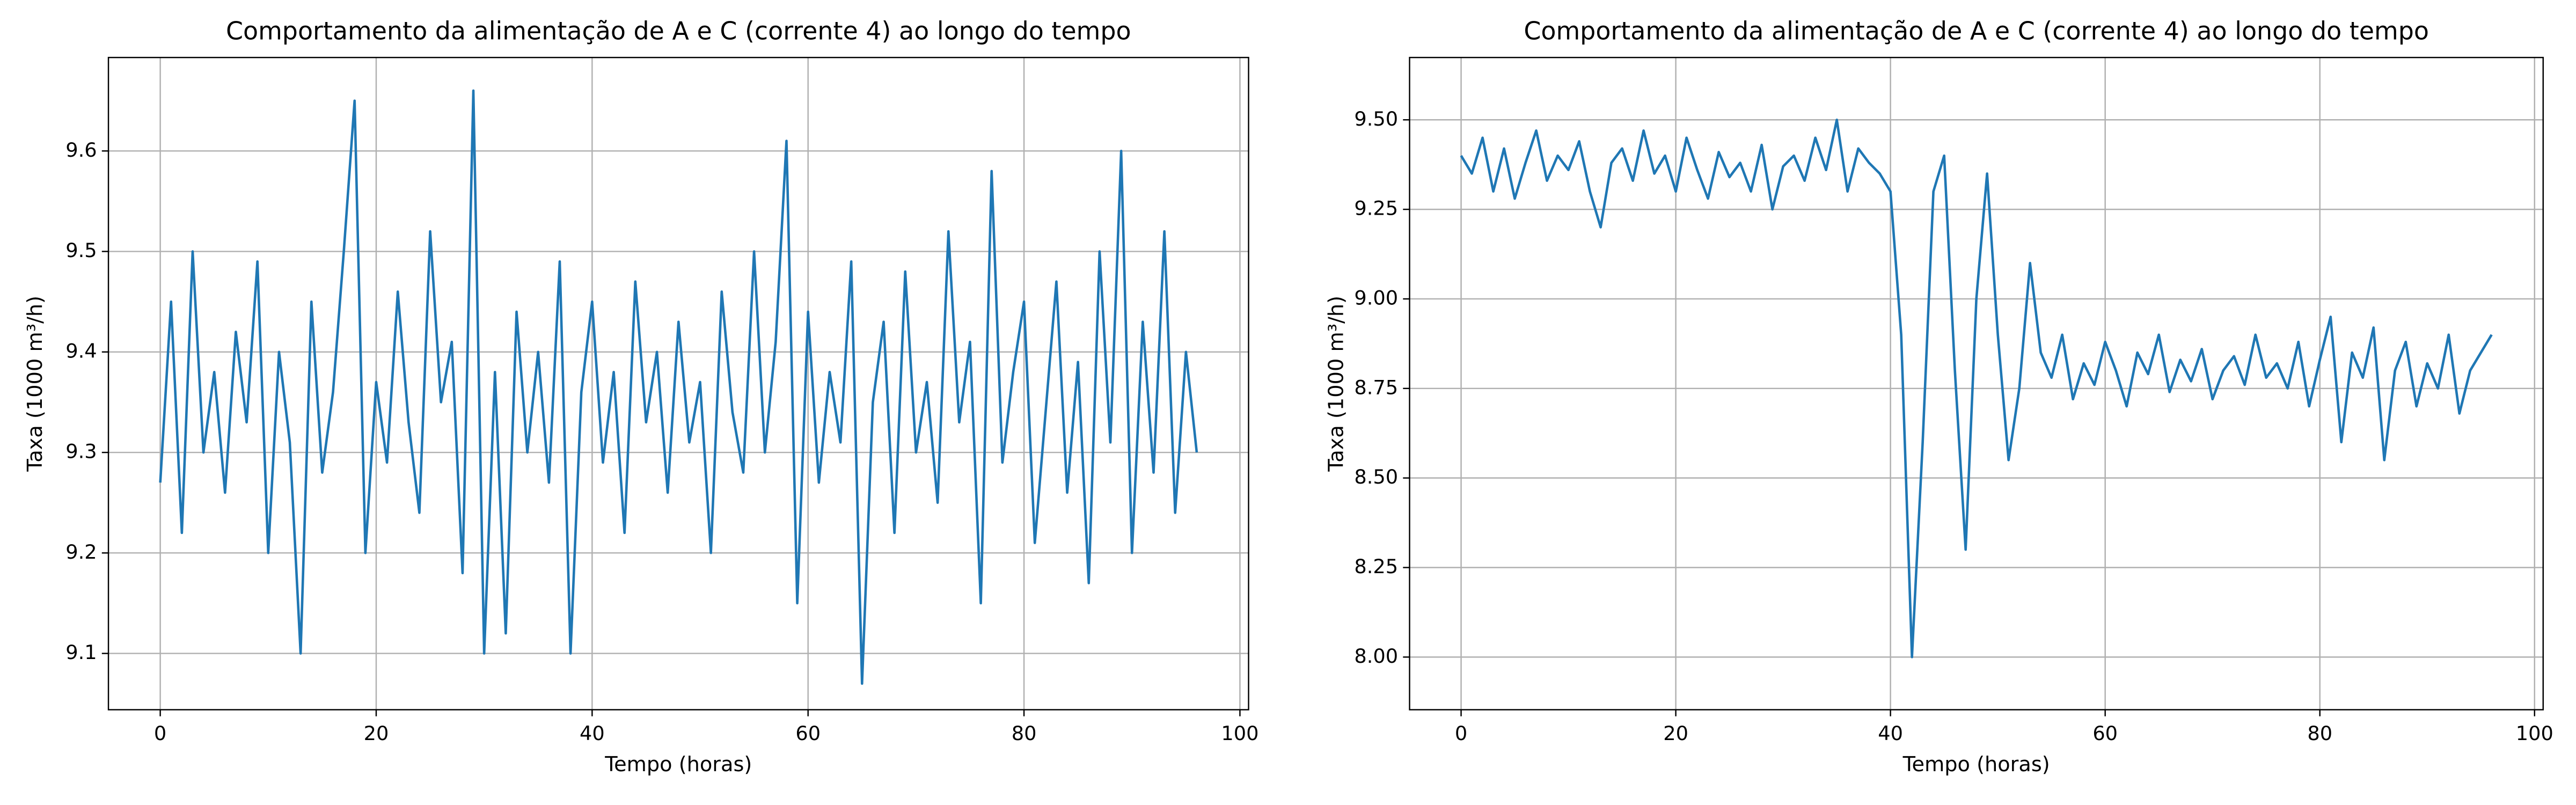  What do you see at coordinates (1376, 476) in the screenshot?
I see `y-tick-label: 8.50` at bounding box center [1376, 476].